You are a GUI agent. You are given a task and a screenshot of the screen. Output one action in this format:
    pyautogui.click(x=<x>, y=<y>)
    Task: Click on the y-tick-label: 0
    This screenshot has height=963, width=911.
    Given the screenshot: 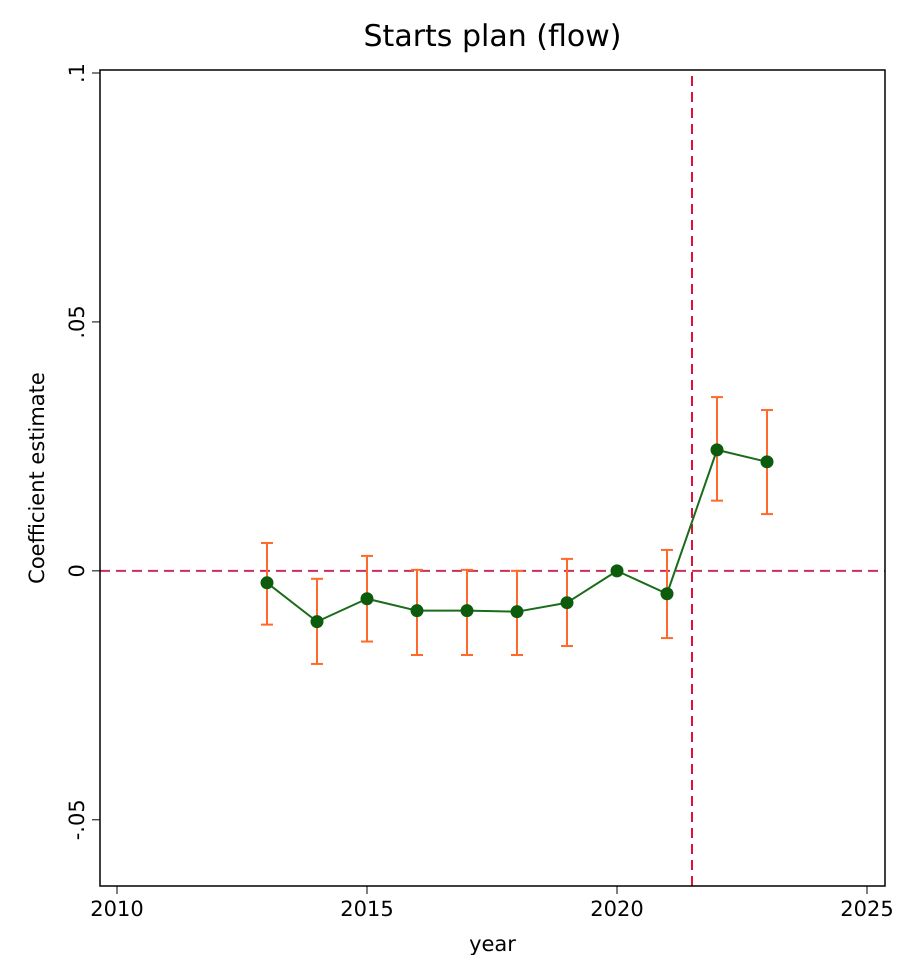 What is the action you would take?
    pyautogui.click(x=77, y=571)
    